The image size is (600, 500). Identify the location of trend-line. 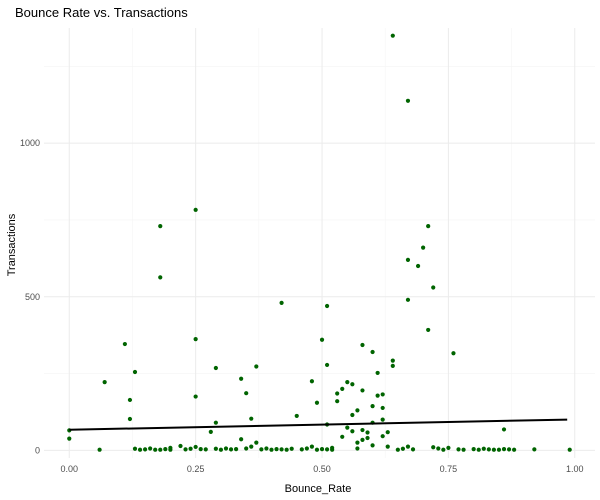
(318, 424).